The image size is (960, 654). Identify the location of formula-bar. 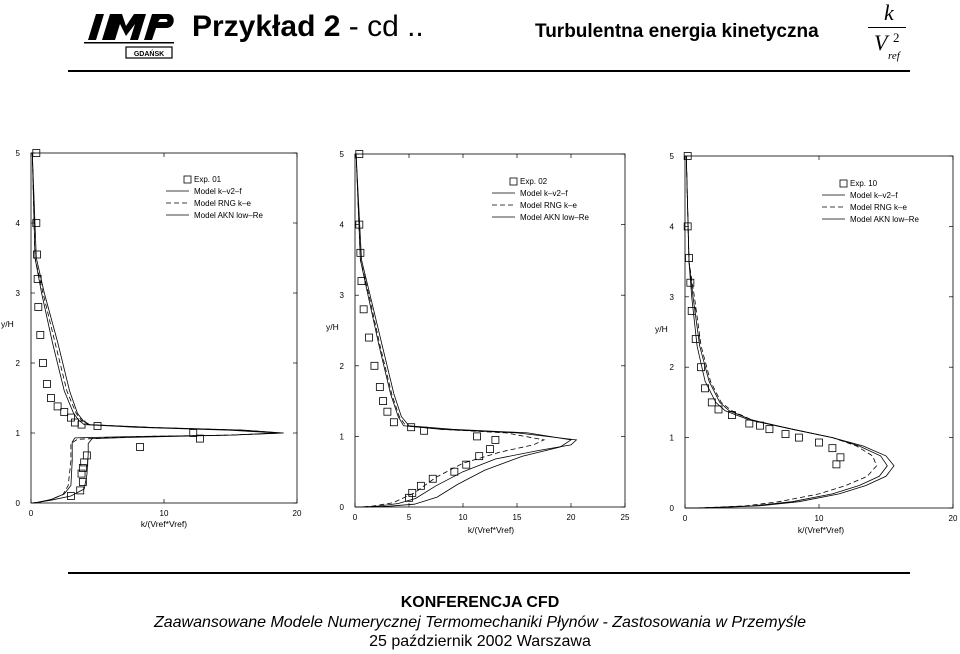
(887, 27).